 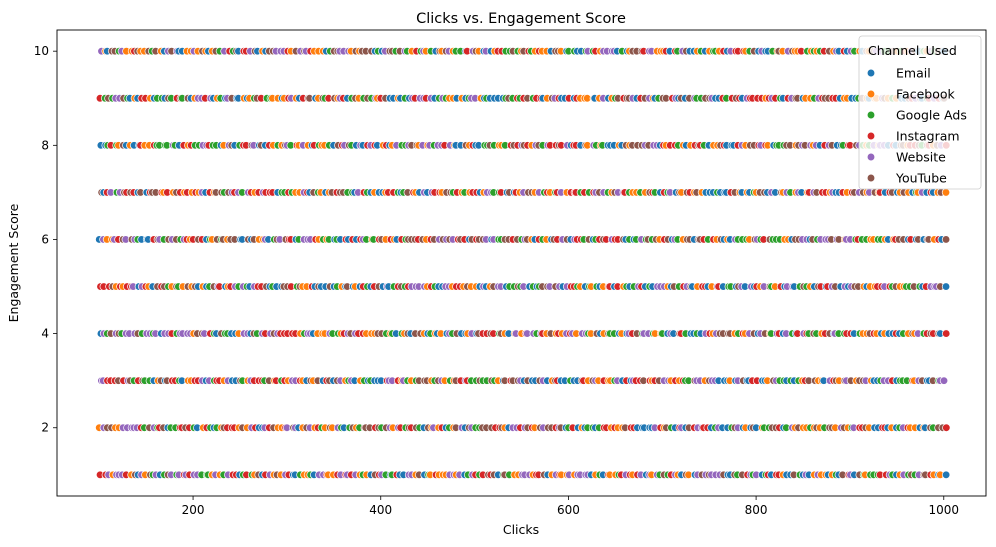 I want to click on x-tick-label: 800, so click(x=756, y=510).